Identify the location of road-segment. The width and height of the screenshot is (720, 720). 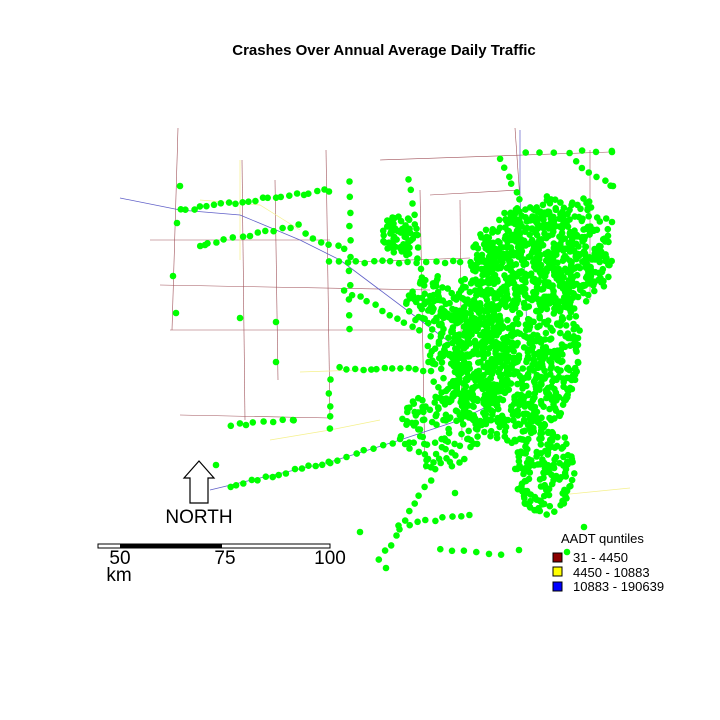
(295, 287).